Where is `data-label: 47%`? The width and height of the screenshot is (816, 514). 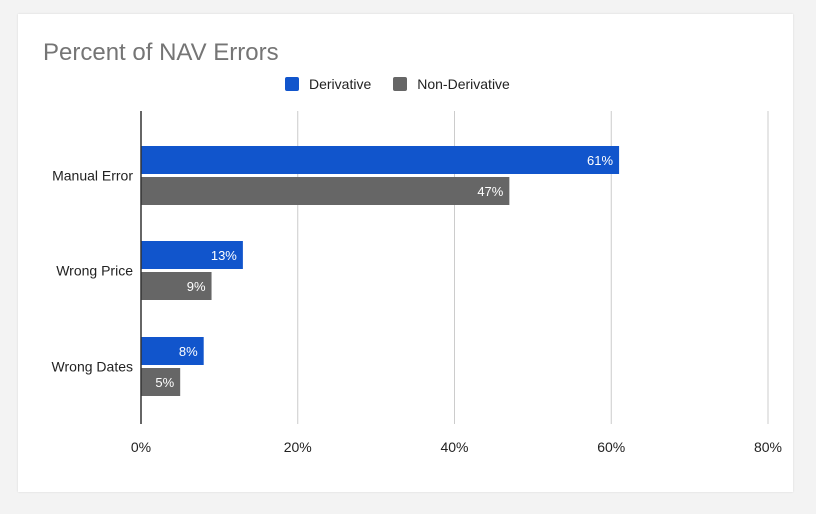 data-label: 47% is located at coordinates (490, 191).